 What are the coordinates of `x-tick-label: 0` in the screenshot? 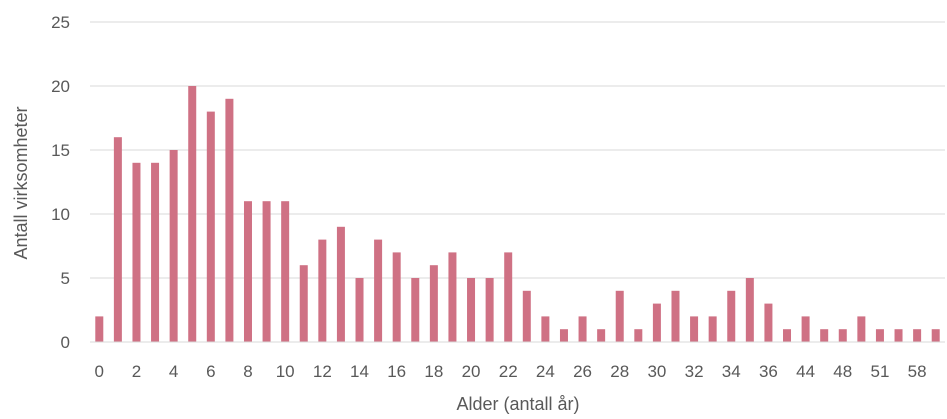 It's located at (99, 371).